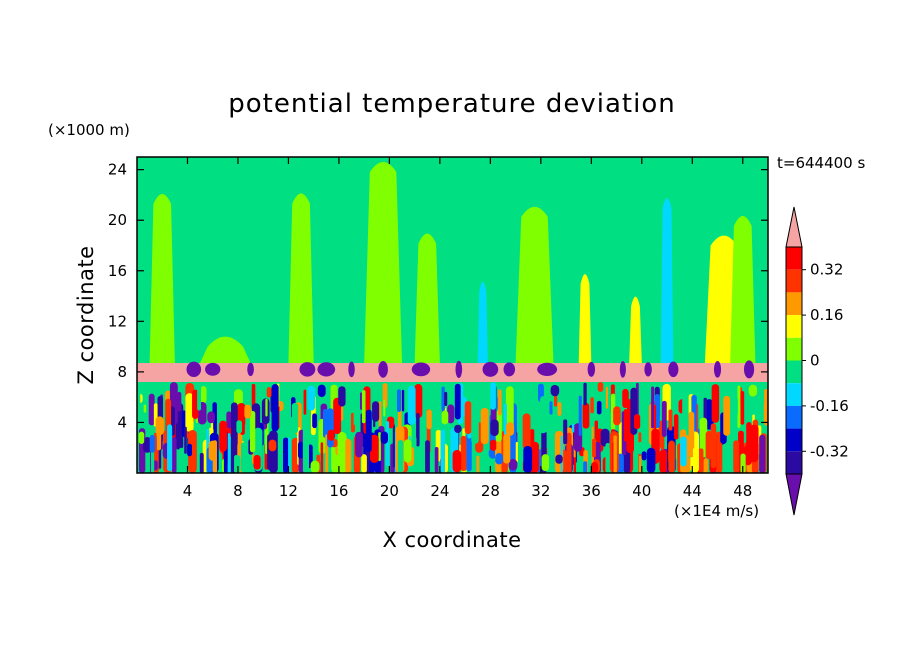 The image size is (904, 654). Describe the element at coordinates (821, 163) in the screenshot. I see `time-label: t=644400 s` at that location.